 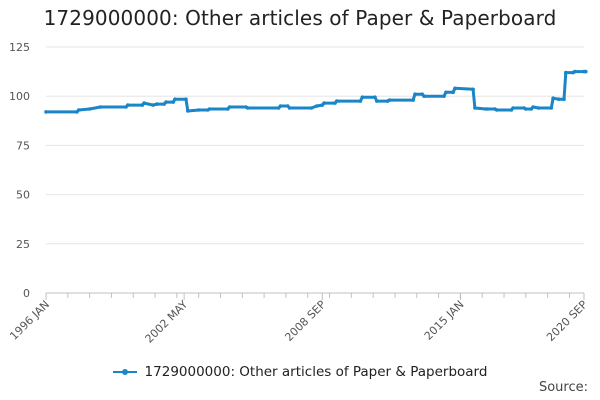 I want to click on series-group, so click(x=316, y=91).